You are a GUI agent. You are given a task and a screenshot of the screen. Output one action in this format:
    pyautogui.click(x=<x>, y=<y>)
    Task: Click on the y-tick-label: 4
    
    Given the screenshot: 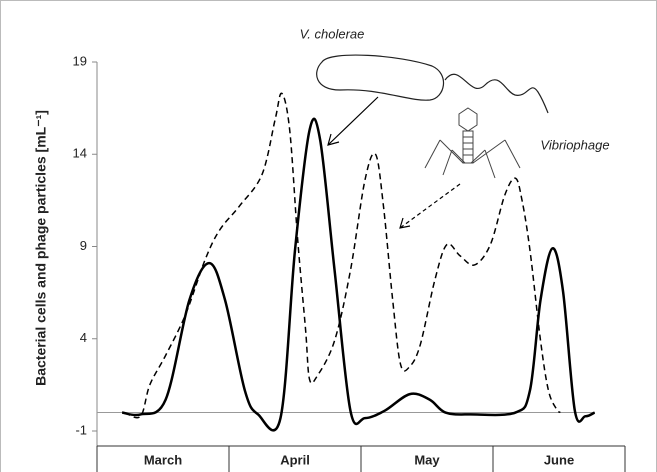 What is the action you would take?
    pyautogui.click(x=83, y=337)
    